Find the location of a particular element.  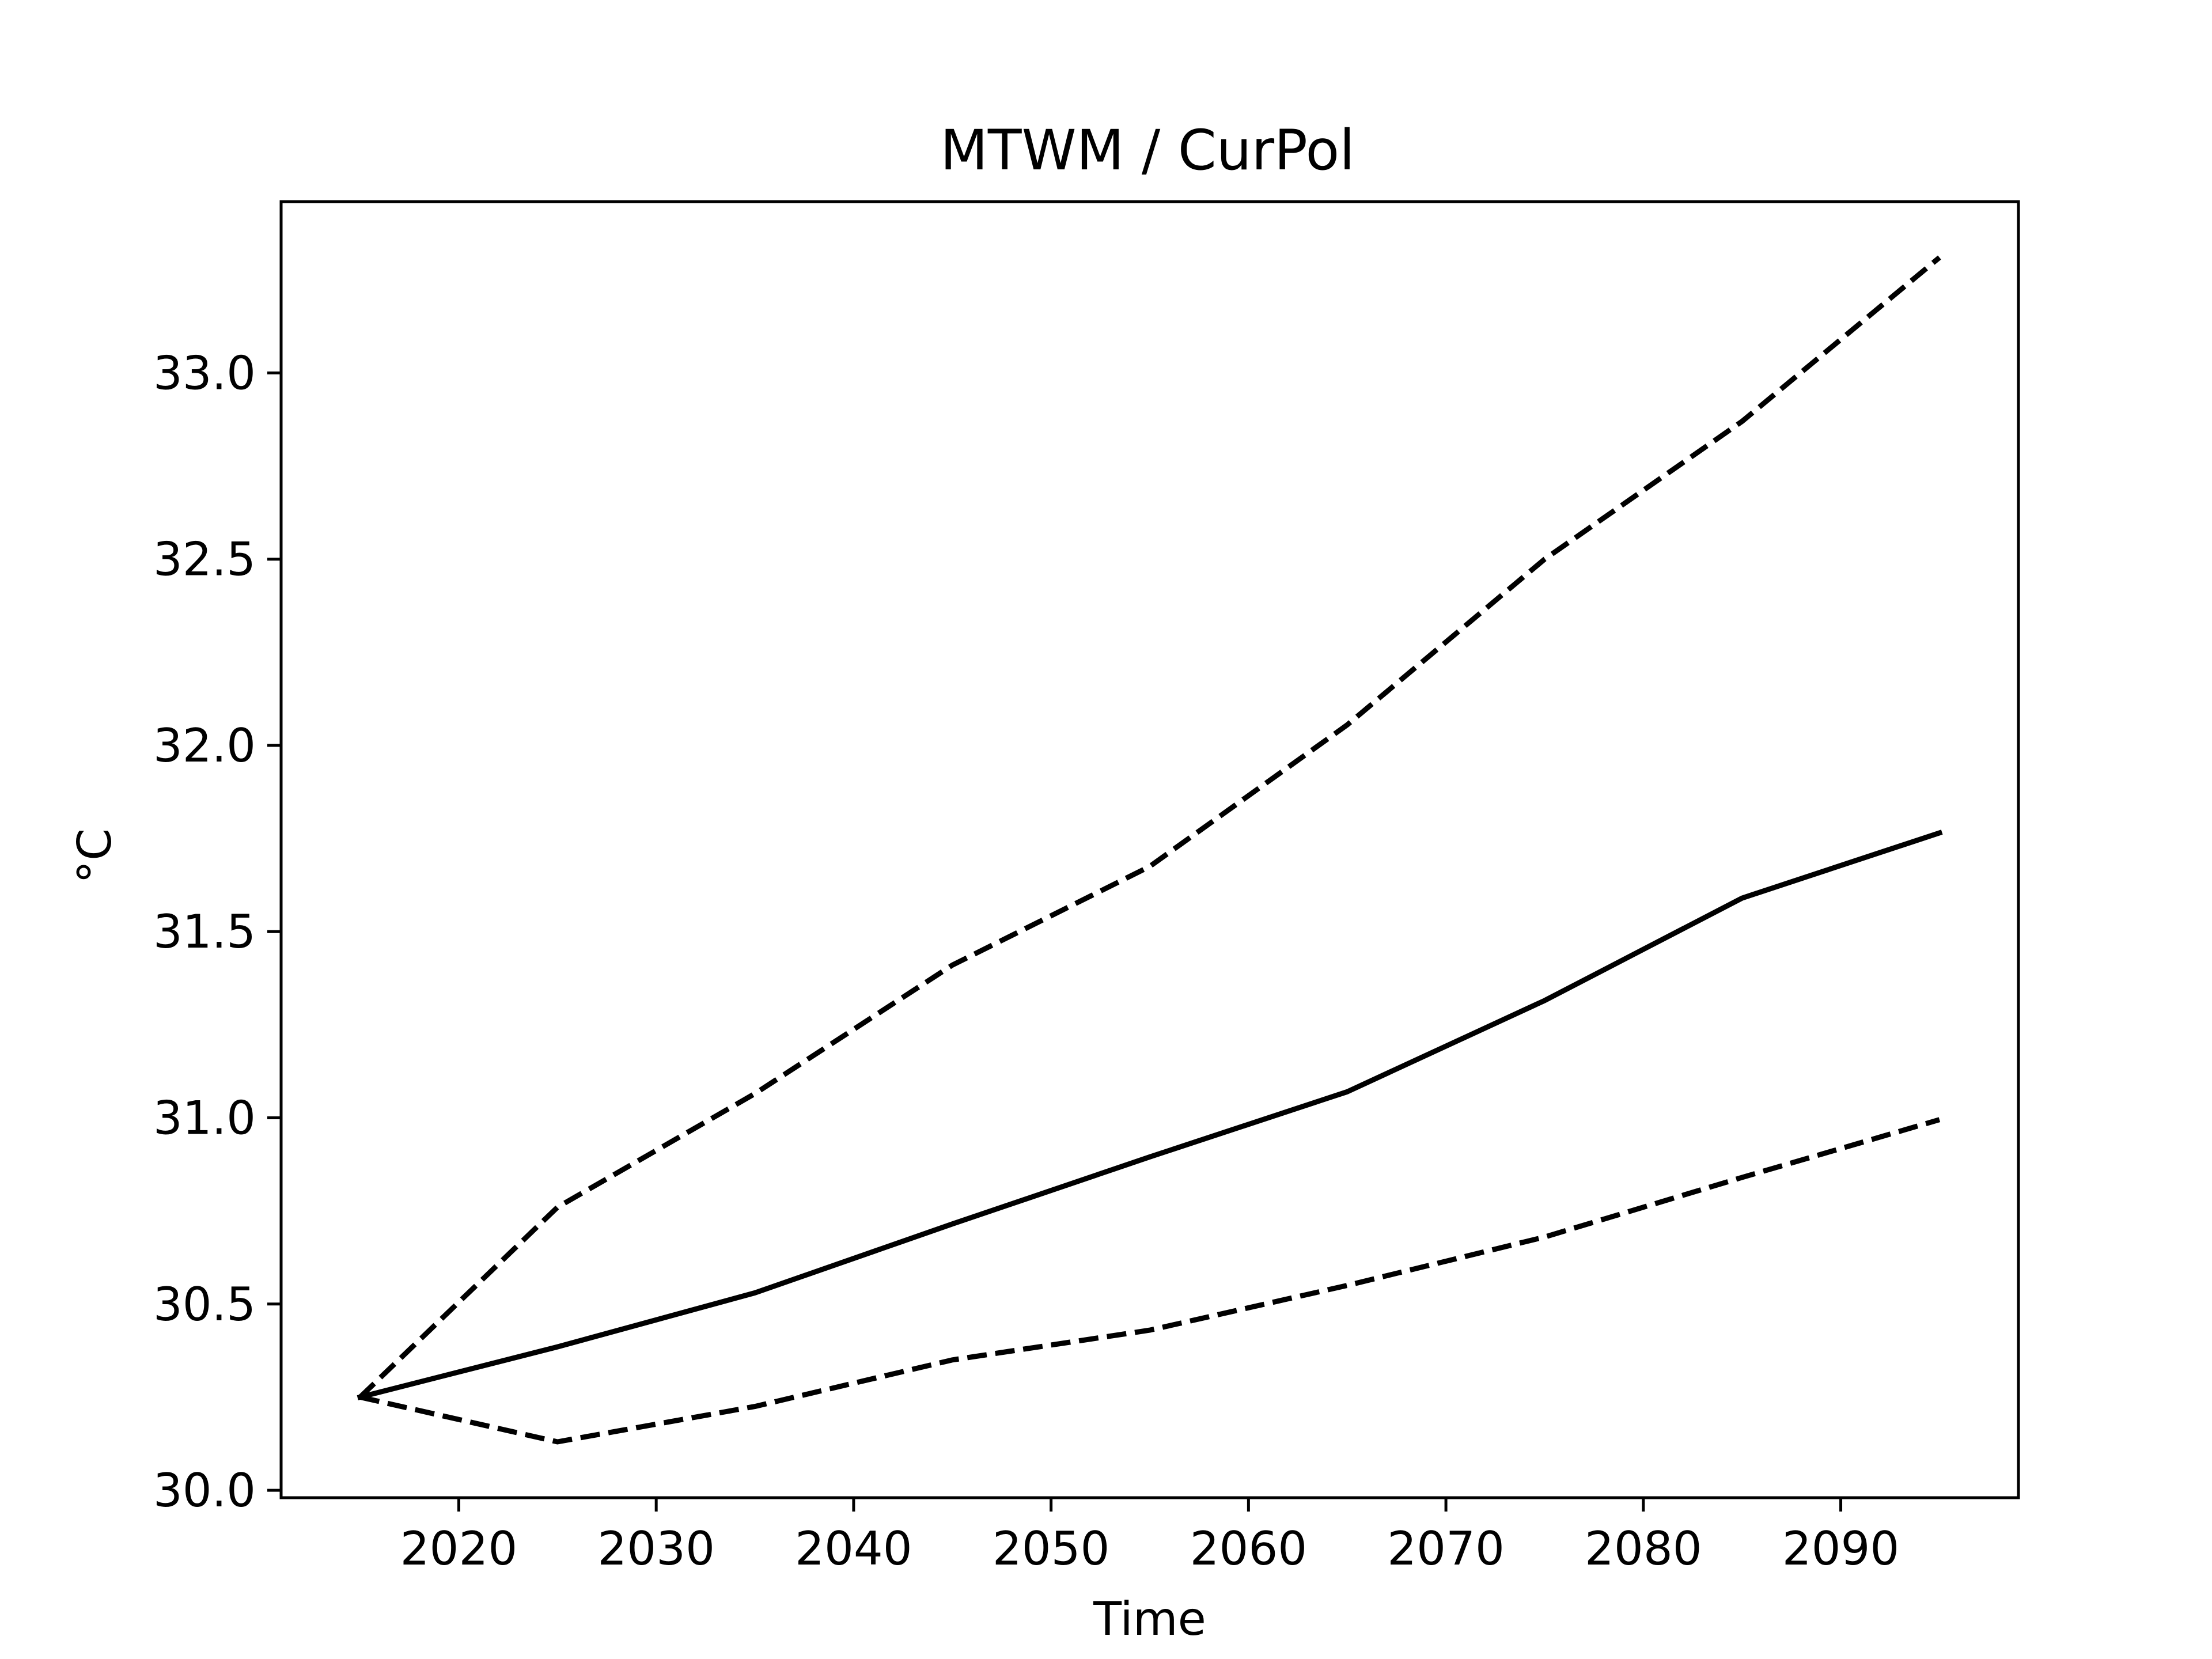

series-line-lower-dashed is located at coordinates (1150, 1281).